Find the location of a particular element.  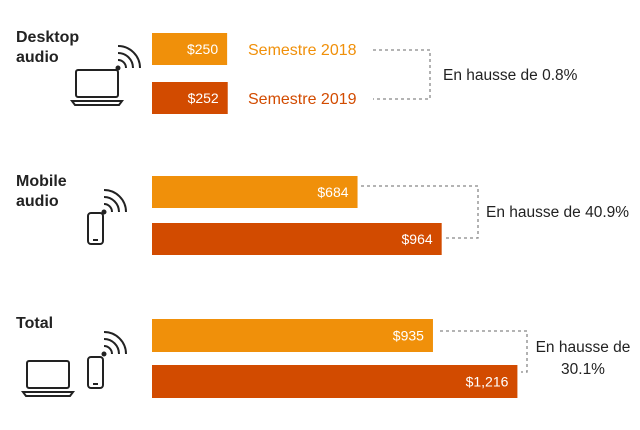

growth-annotation-line: En hausse de is located at coordinates (583, 347).